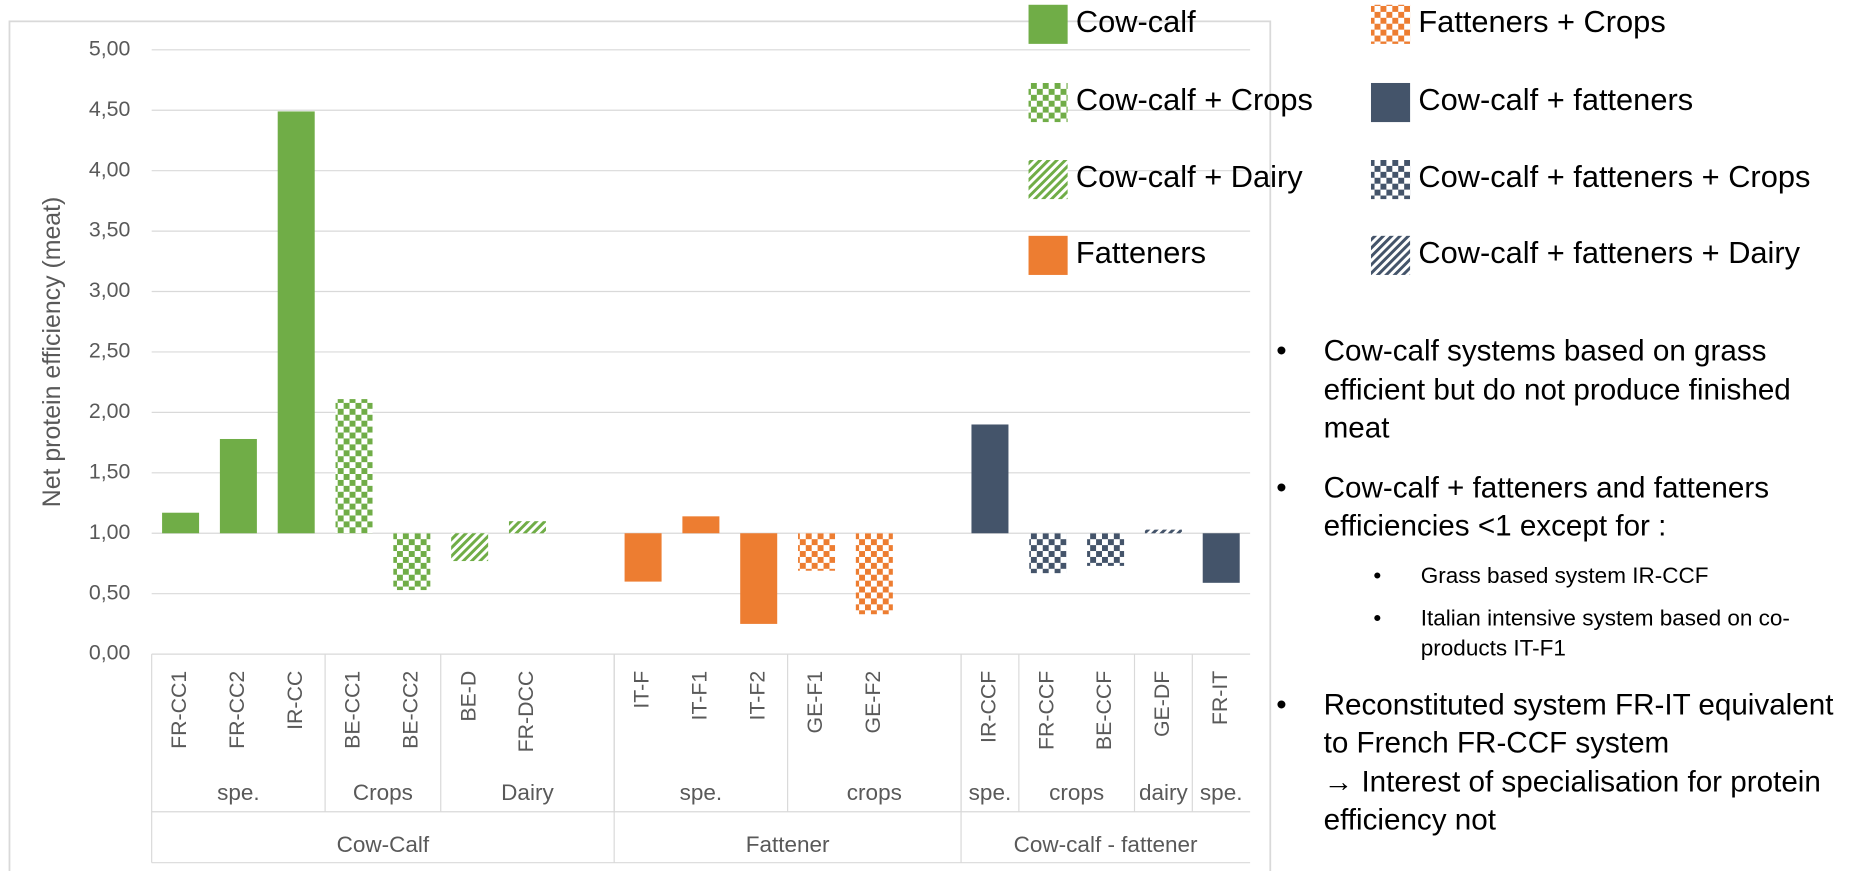  Describe the element at coordinates (110, 48) in the screenshot. I see `y-tick-label: 5,00` at that location.